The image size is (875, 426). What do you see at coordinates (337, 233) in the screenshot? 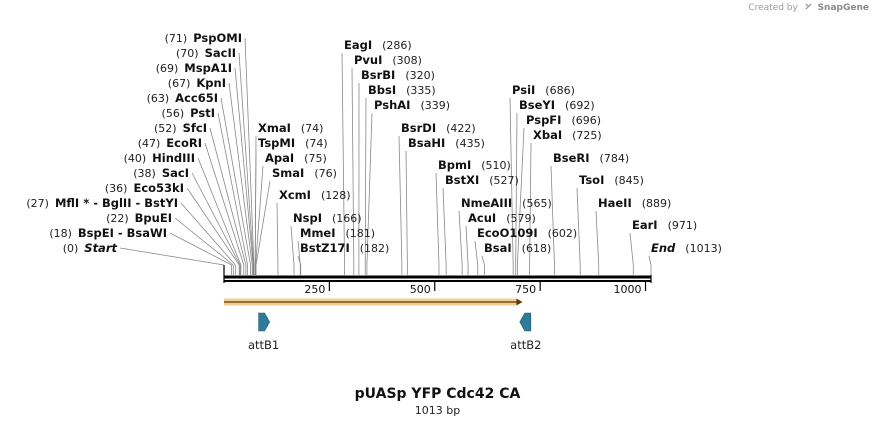
I see `site-label-mmei: MmeI (181)` at bounding box center [337, 233].